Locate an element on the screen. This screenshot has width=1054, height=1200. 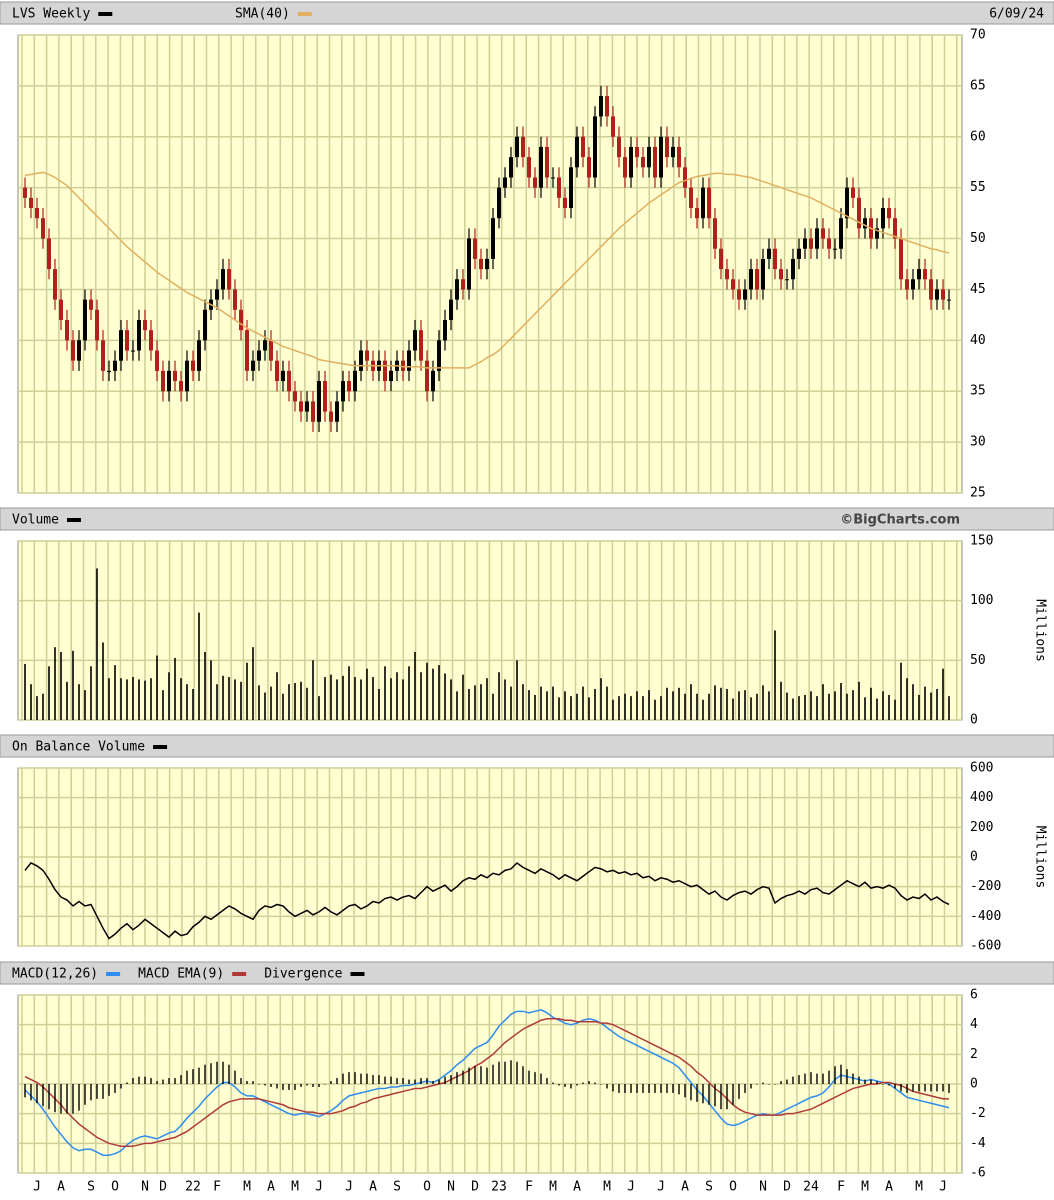
legend-label: MACD EMA(9) is located at coordinates (181, 974).